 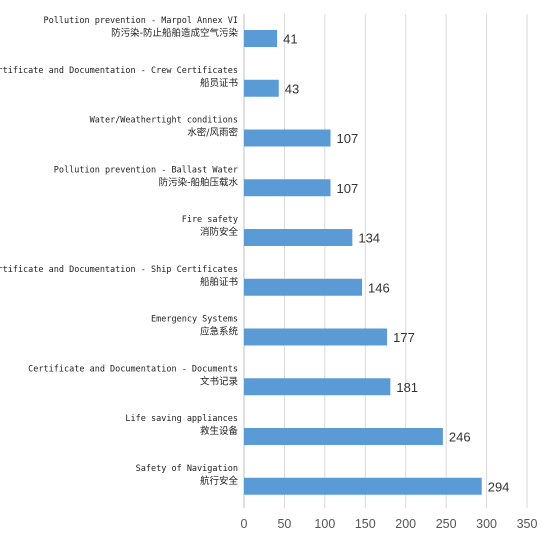 What do you see at coordinates (404, 337) in the screenshot?
I see `value-label-6: 177` at bounding box center [404, 337].